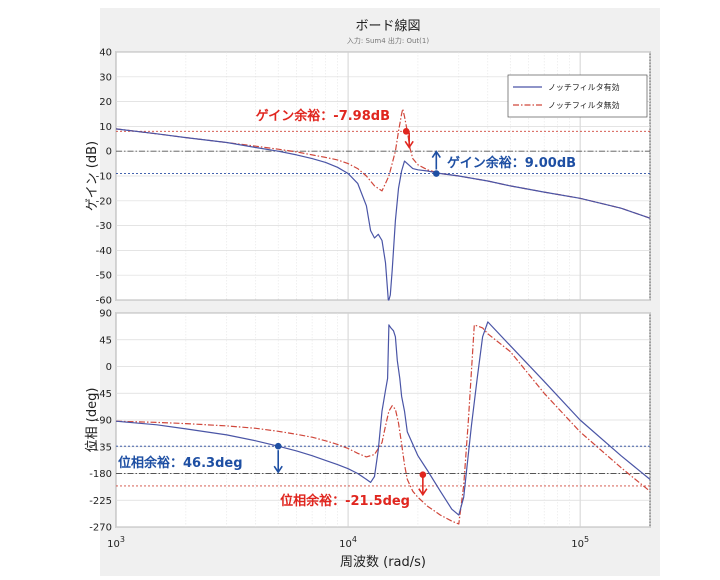  I want to click on legend: ノッチフィルタ有効 ノッチフィルタ無効, so click(577, 96).